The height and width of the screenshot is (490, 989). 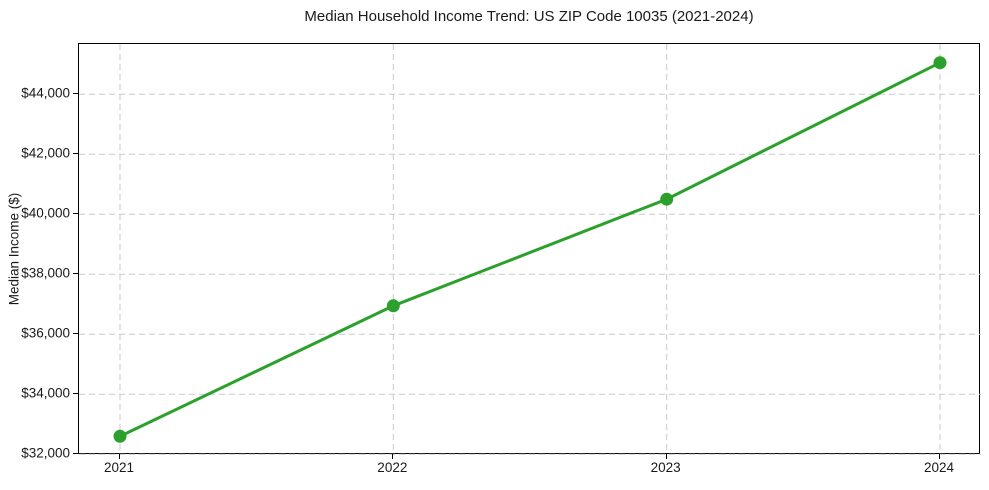 What do you see at coordinates (45, 93) in the screenshot?
I see `y-tick-label: $44,000` at bounding box center [45, 93].